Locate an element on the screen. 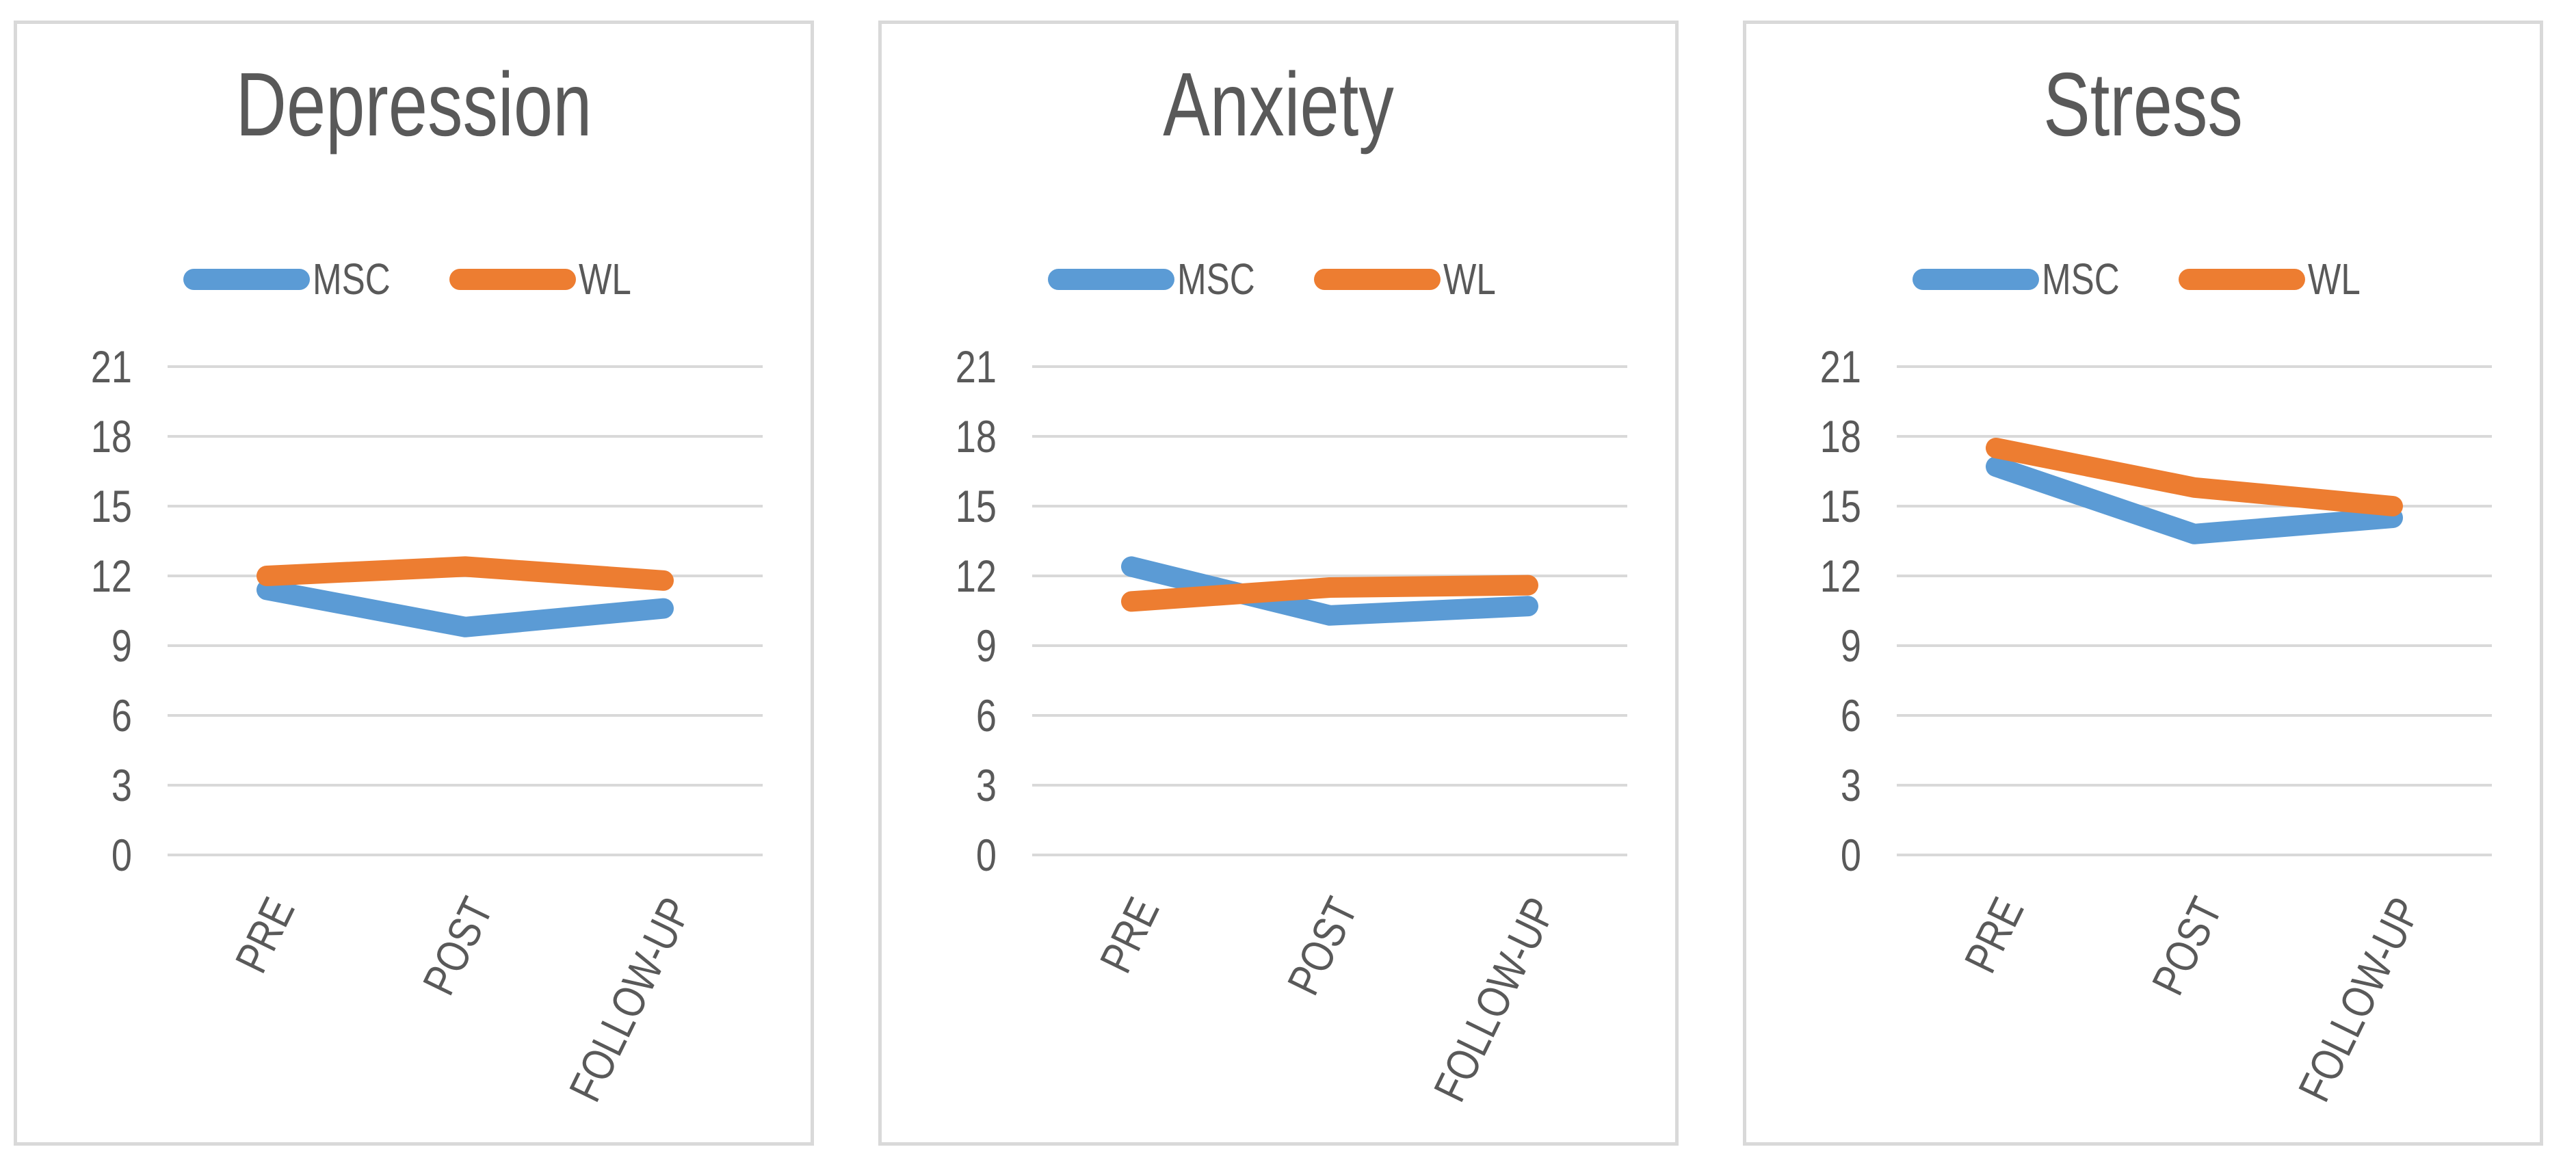 Image resolution: width=2576 pixels, height=1173 pixels. legend-depression: MSC WL is located at coordinates (414, 279).